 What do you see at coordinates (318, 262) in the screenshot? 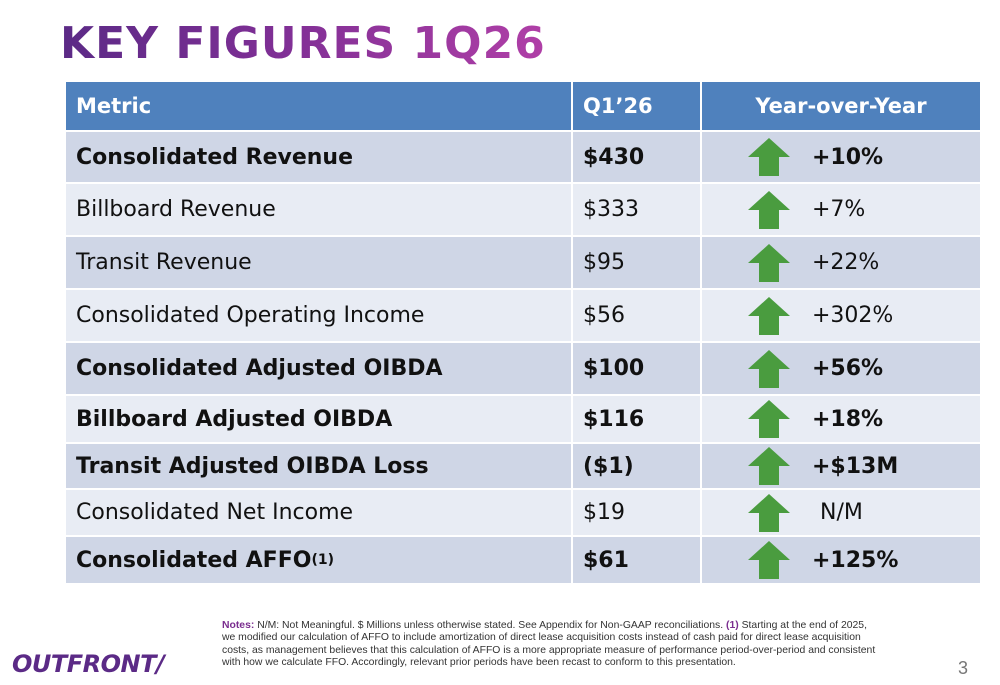
I see `metric-cell: Transit Revenue` at bounding box center [318, 262].